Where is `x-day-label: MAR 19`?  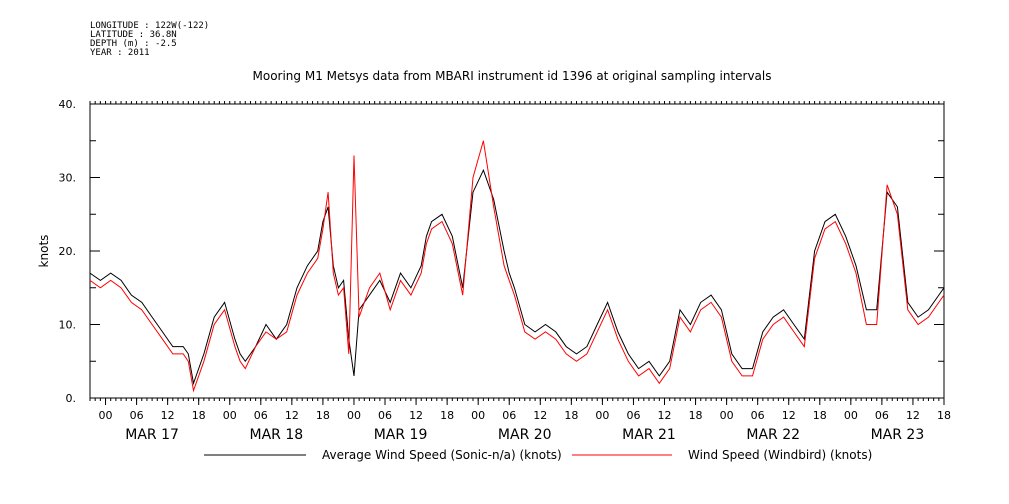
x-day-label: MAR 19 is located at coordinates (401, 435).